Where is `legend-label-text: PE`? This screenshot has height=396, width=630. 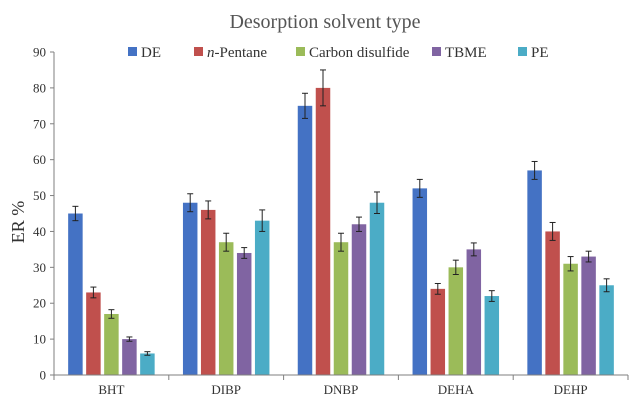
legend-label-text: PE is located at coordinates (540, 53).